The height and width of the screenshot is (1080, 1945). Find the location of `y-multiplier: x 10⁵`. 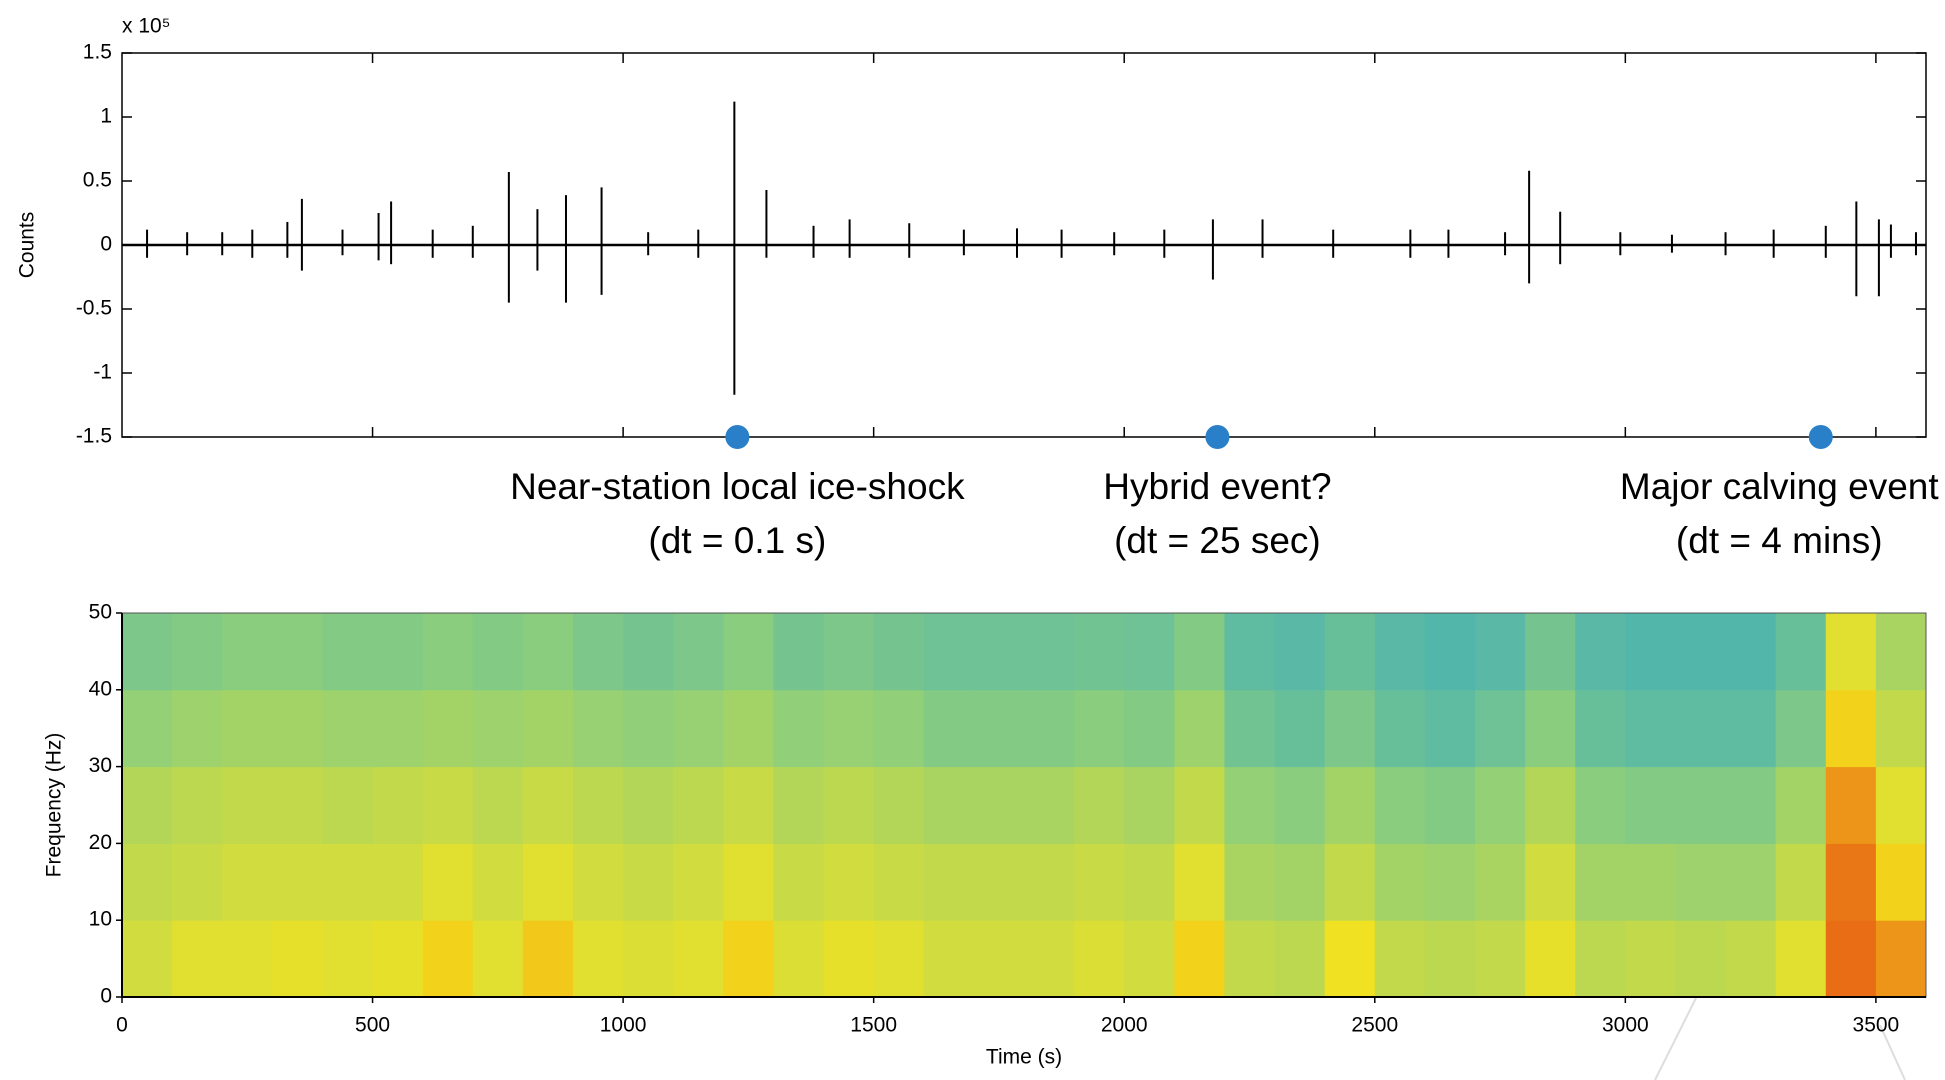

y-multiplier: x 10⁵ is located at coordinates (146, 26).